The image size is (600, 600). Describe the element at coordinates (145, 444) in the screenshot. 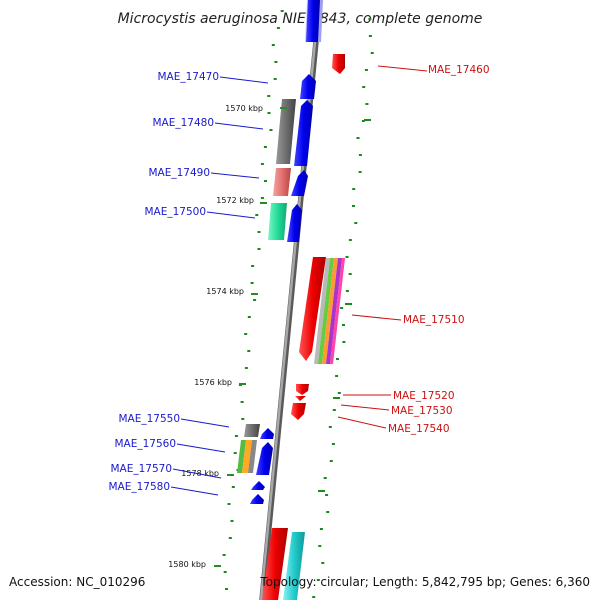

I see `gene-label-mae-17560: MAE_17560` at that location.